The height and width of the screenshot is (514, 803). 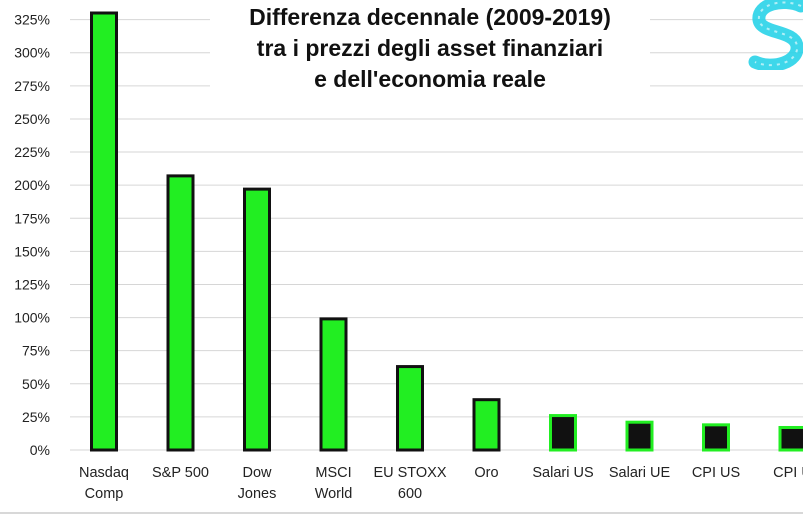 What do you see at coordinates (788, 473) in the screenshot?
I see `x-tick-label: CPI U` at bounding box center [788, 473].